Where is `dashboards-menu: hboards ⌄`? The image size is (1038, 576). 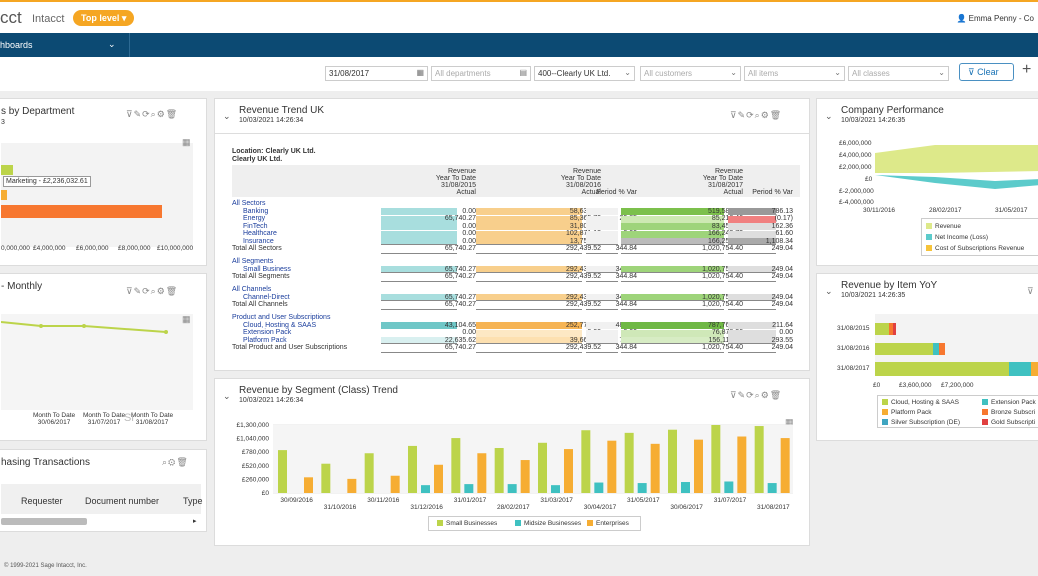 dashboards-menu: hboards ⌄ is located at coordinates (65, 45).